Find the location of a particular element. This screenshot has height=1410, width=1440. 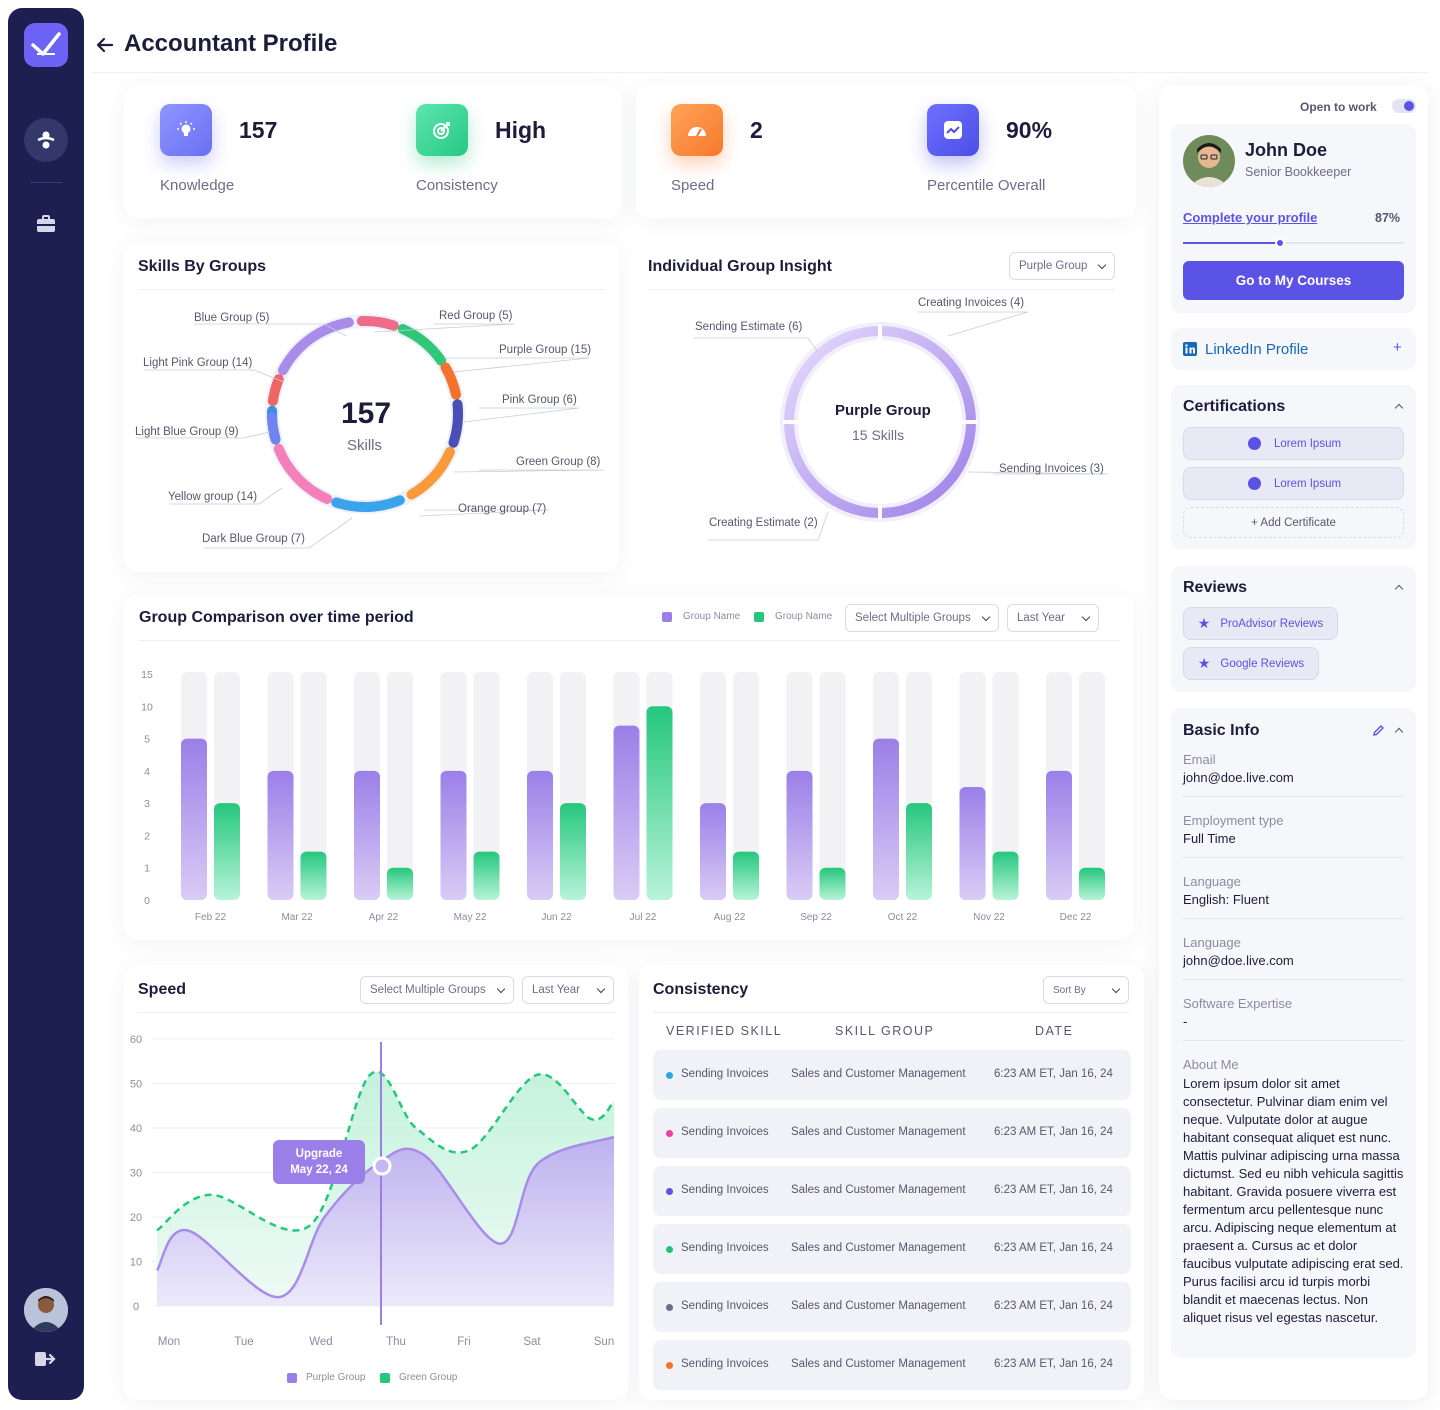

skills-donut-chart is located at coordinates (370, 431).